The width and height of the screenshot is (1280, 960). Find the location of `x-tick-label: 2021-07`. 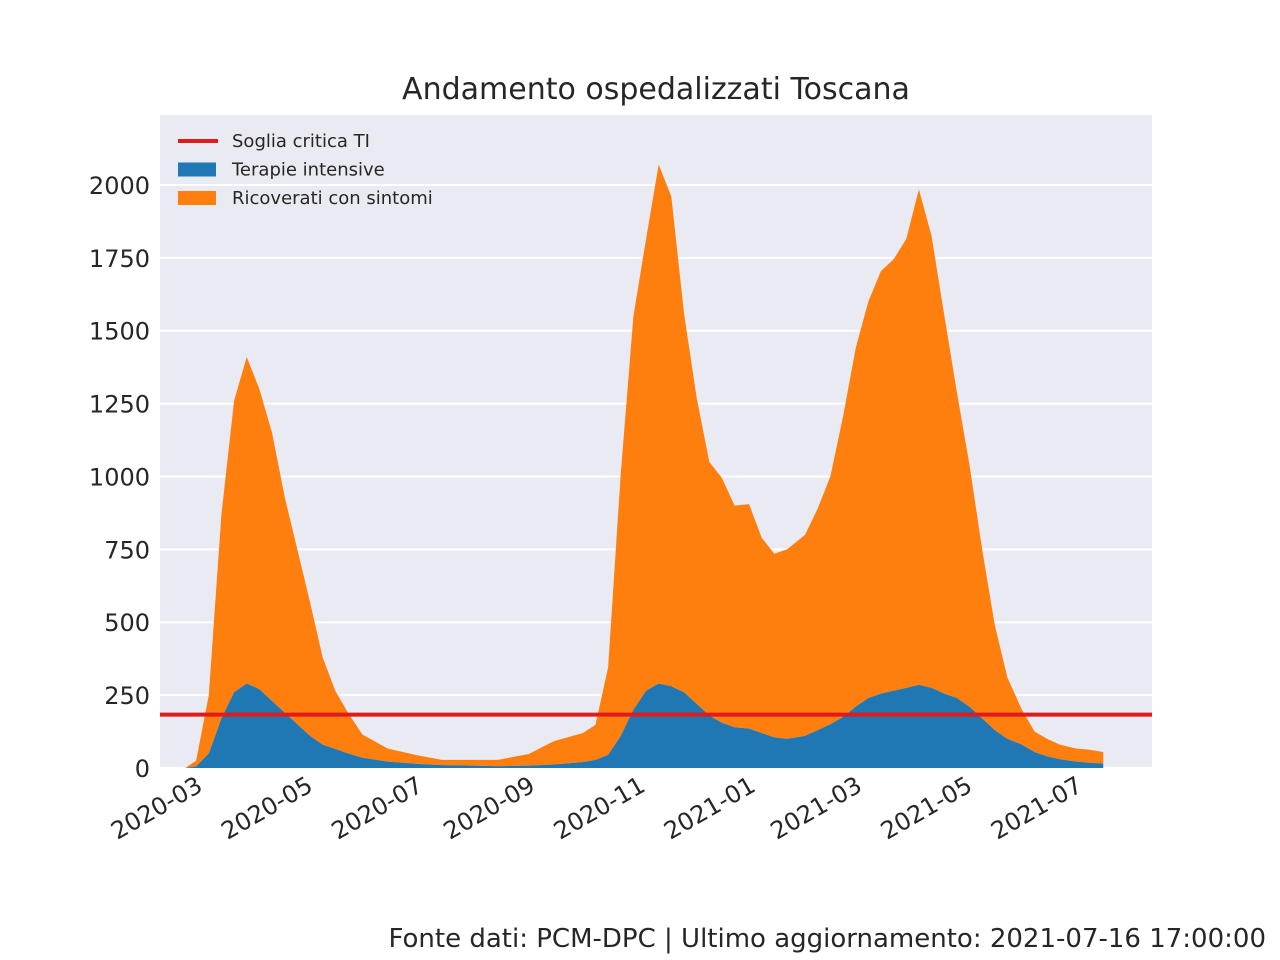

x-tick-label: 2021-07 is located at coordinates (1036, 808).